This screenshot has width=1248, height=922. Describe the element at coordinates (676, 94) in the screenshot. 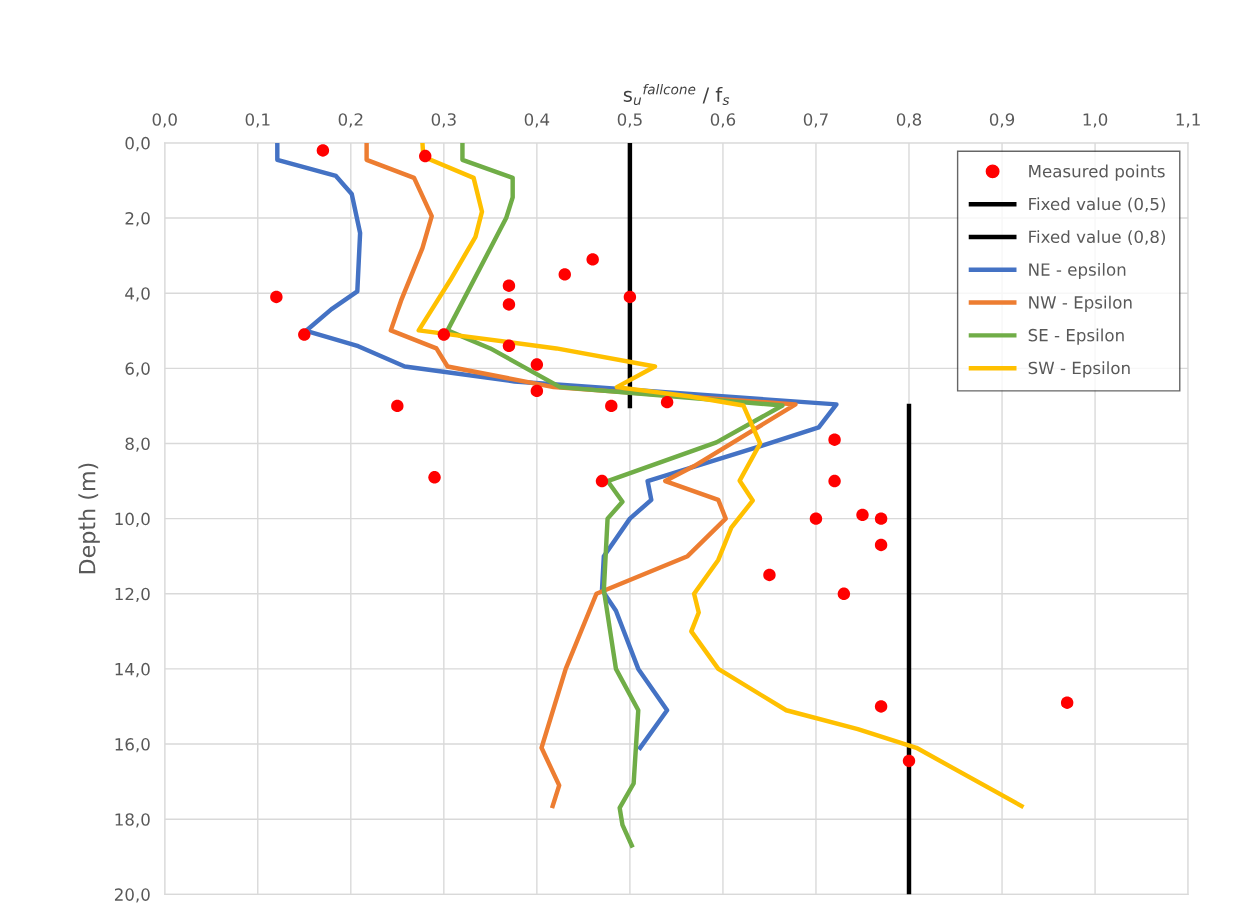

I see `x-axis-title: s$_{u}$$^{fallcone}$ / f$_{s}$` at that location.